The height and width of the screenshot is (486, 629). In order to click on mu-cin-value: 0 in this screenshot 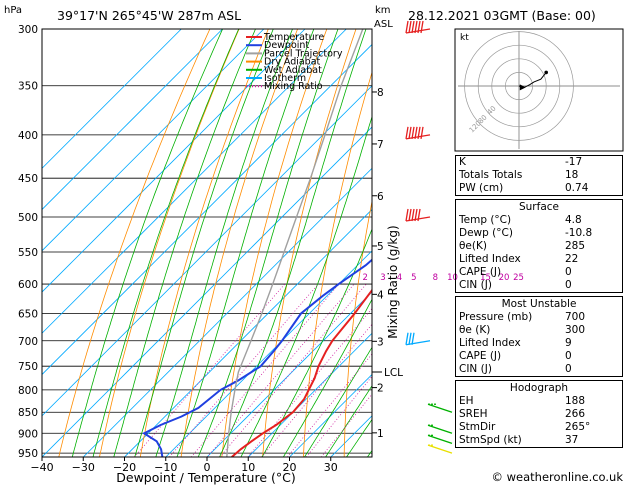, I will do `click(568, 369)`.